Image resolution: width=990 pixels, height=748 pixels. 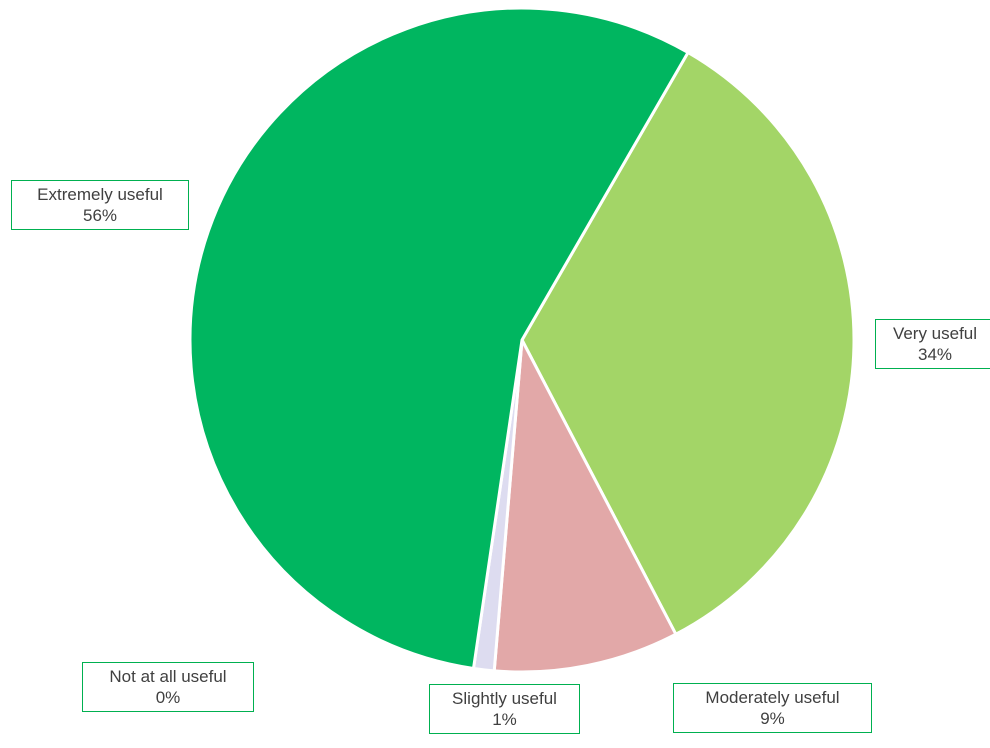 I want to click on label-not-at-all-useful-name: Not at all useful, so click(x=168, y=676).